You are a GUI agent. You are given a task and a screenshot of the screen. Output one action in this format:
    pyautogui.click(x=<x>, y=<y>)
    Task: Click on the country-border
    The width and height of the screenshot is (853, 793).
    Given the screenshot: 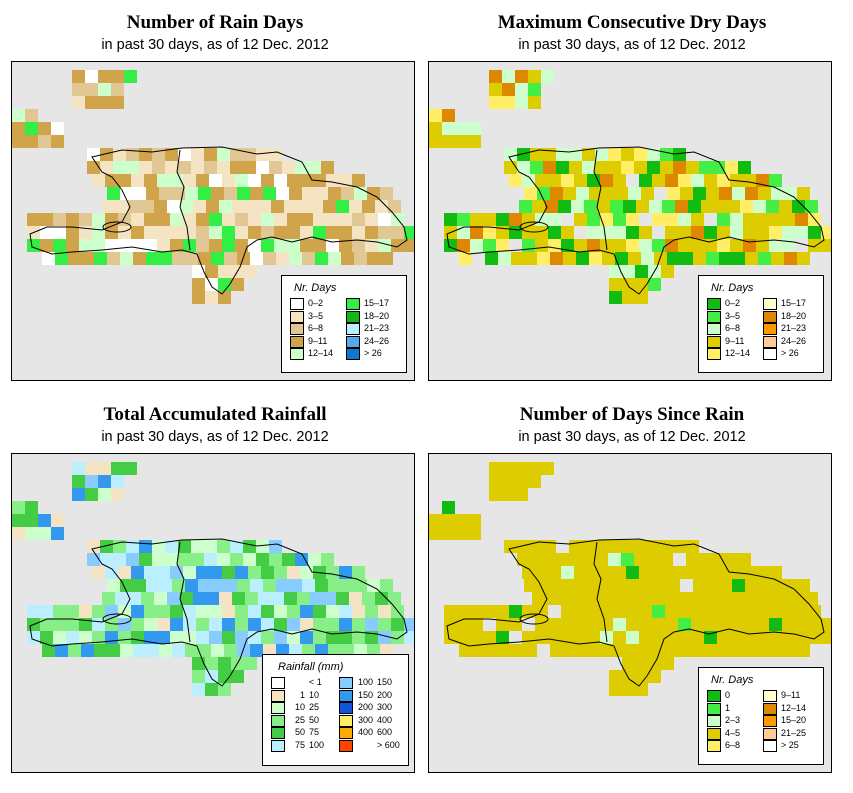 What is the action you would take?
    pyautogui.click(x=600, y=200)
    